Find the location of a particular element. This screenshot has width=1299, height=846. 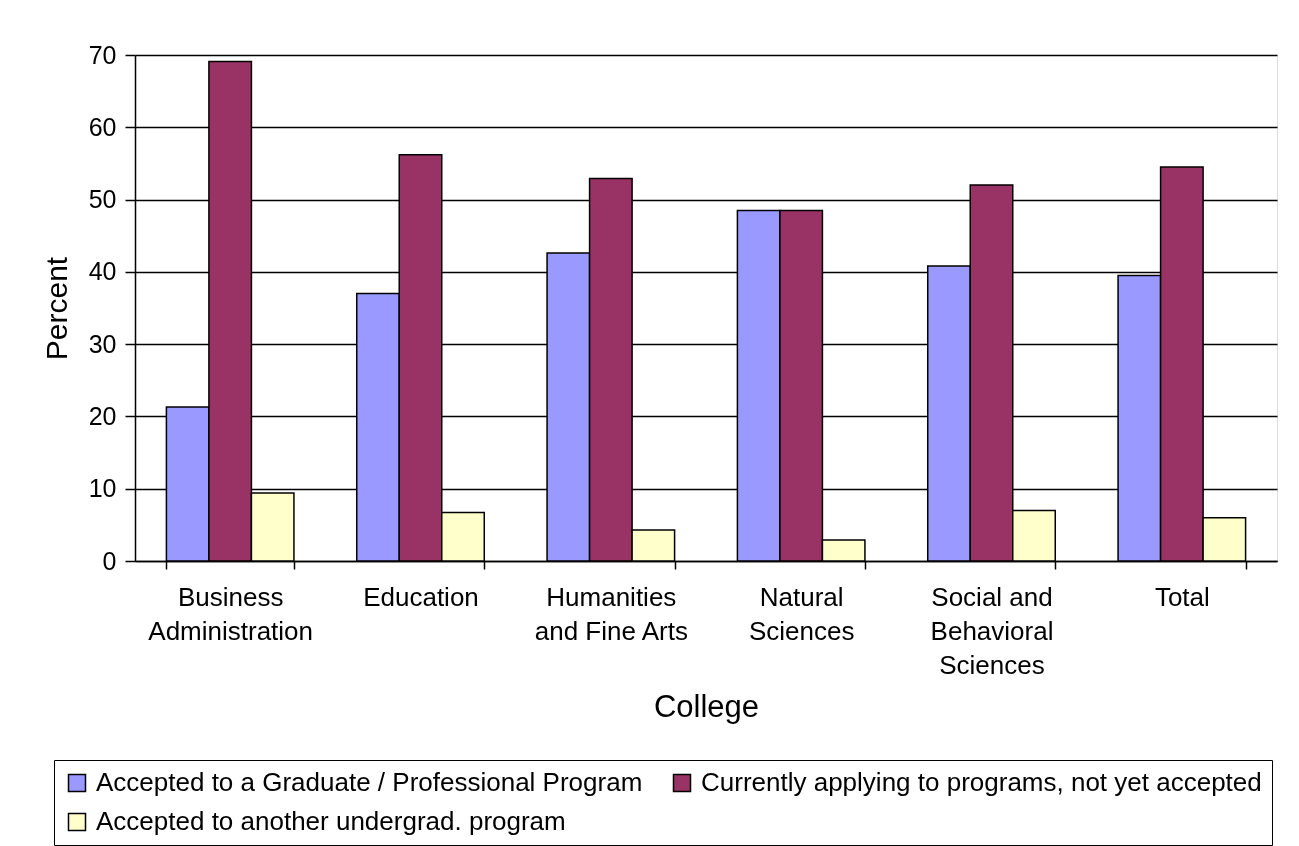

x-tick-label: Education is located at coordinates (421, 596).